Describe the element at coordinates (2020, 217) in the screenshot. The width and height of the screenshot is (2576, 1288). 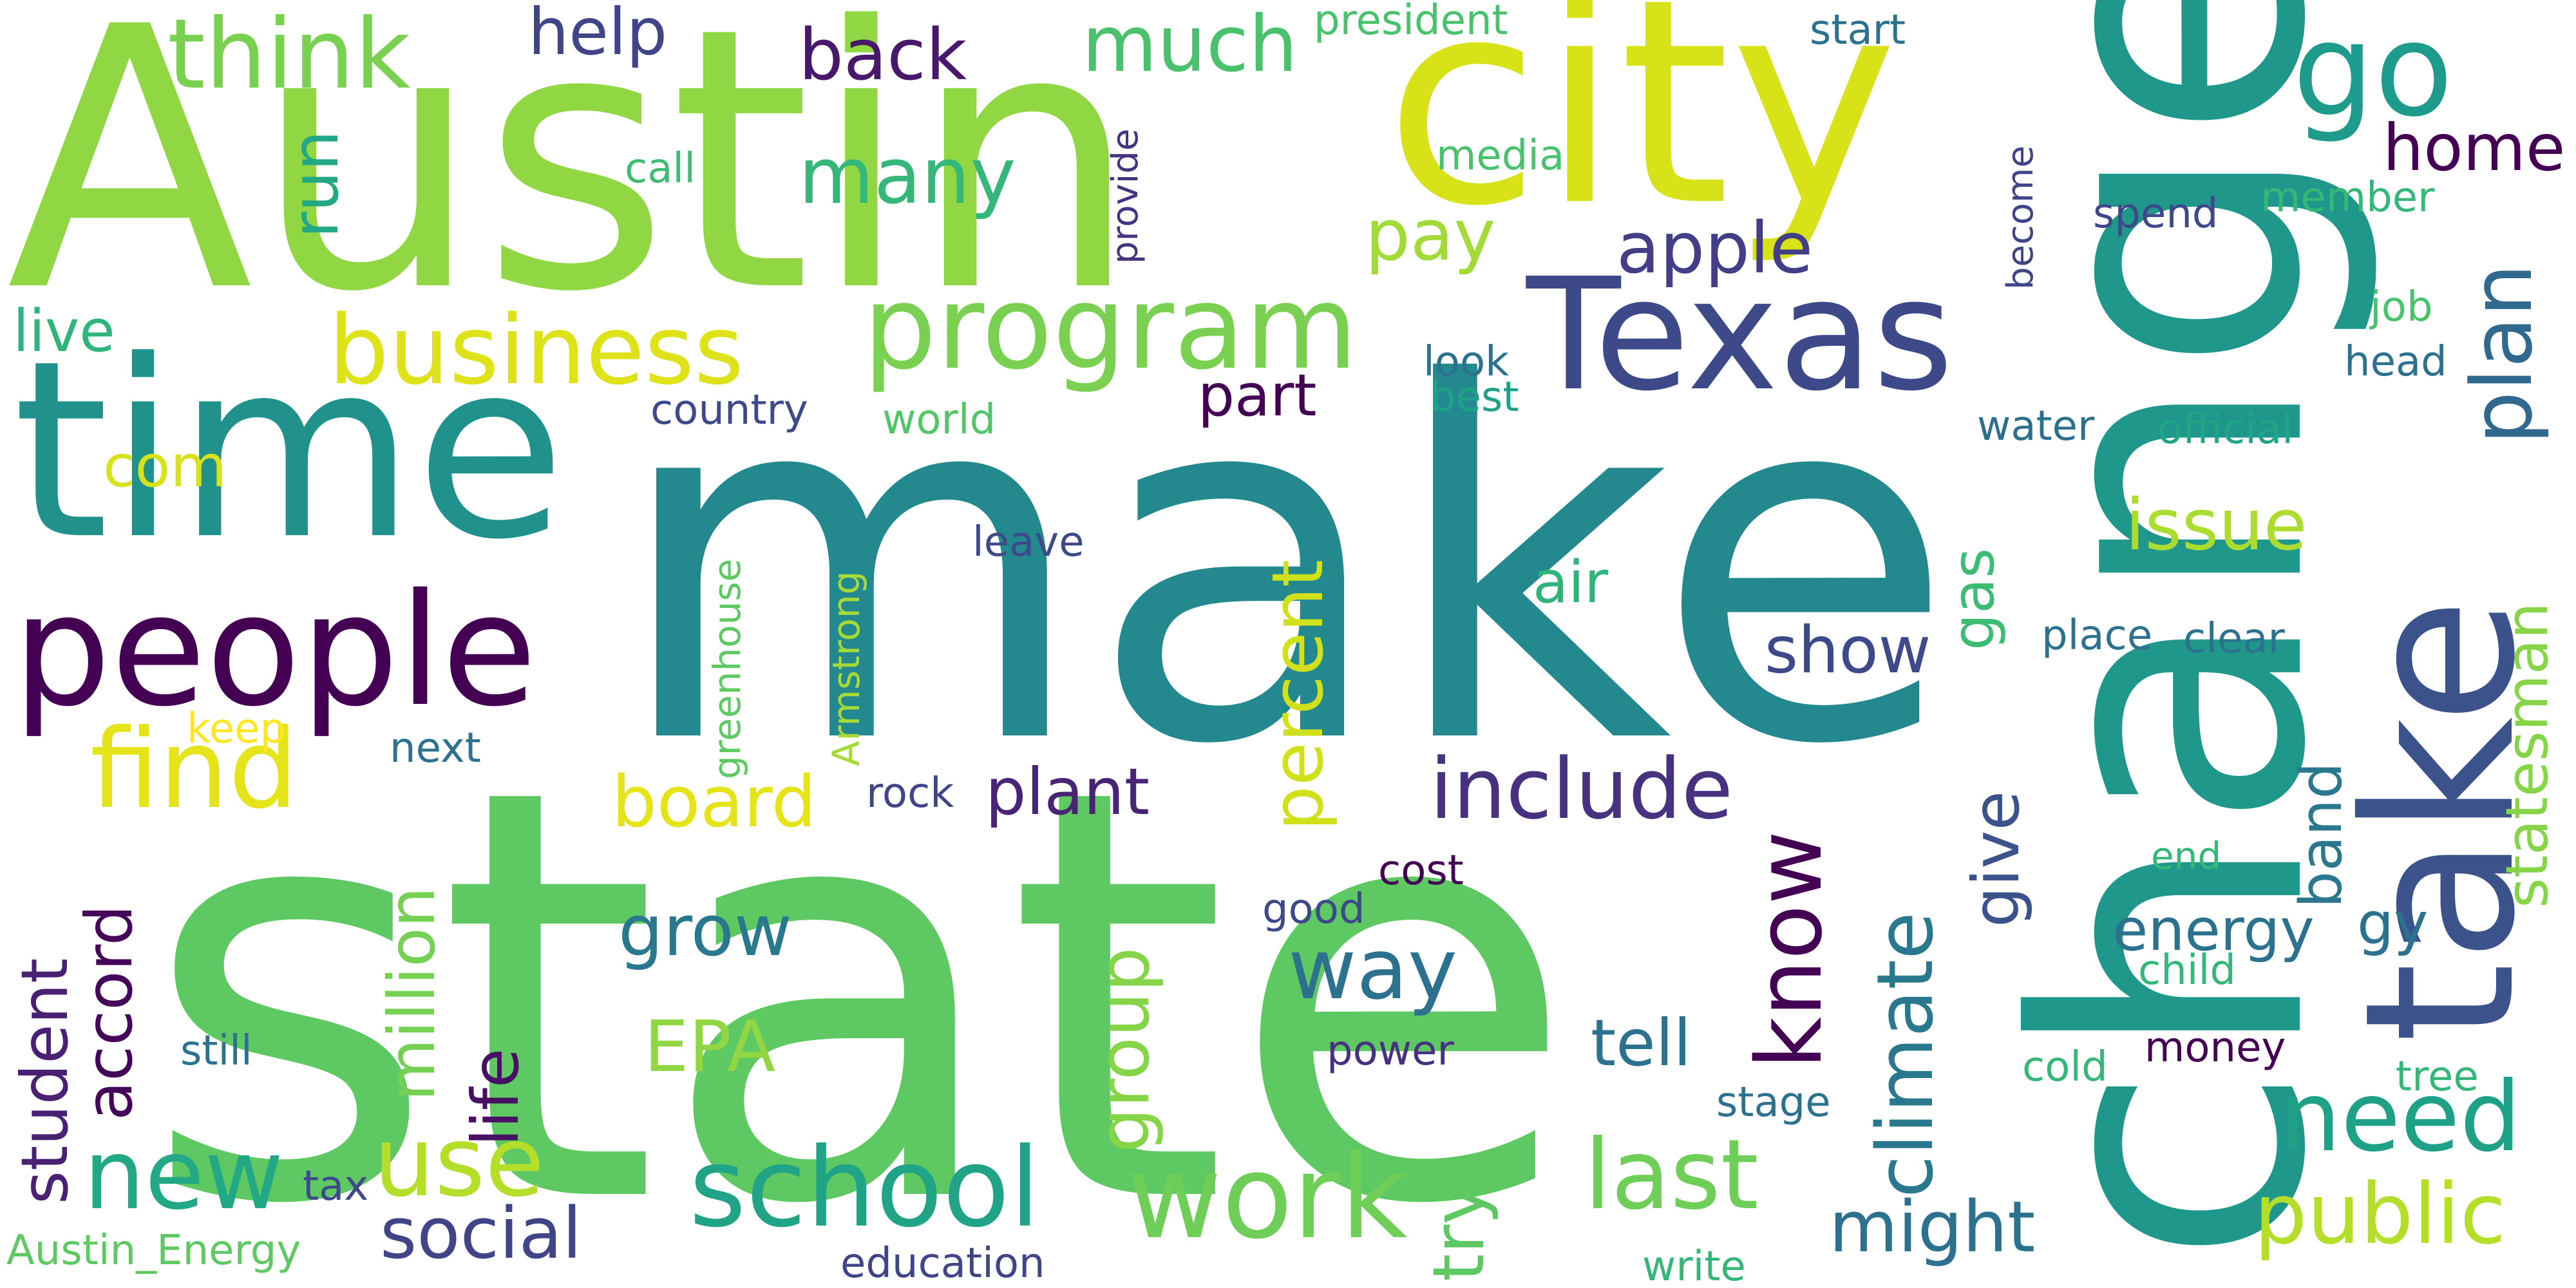
I see `word-become: become` at that location.